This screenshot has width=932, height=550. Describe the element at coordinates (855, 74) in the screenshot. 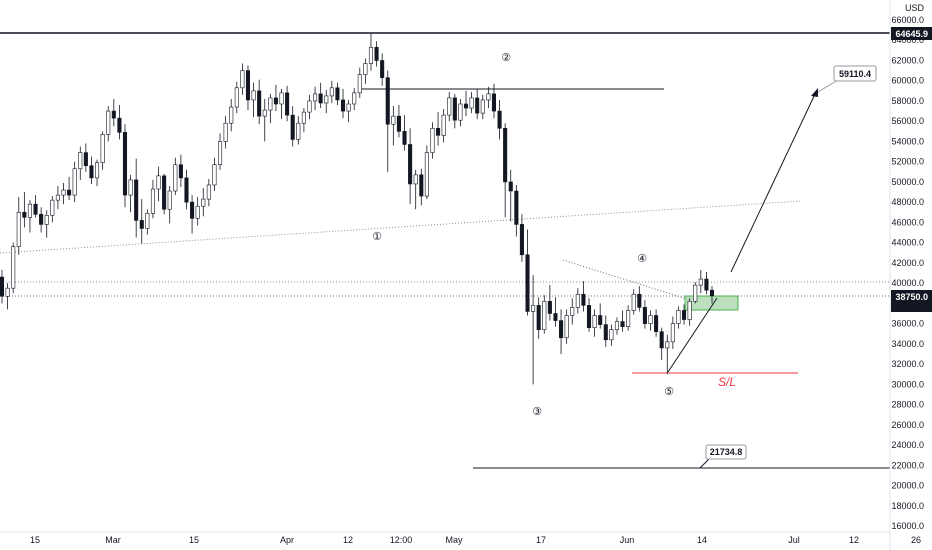

I see `target-label: 59110.4` at that location.